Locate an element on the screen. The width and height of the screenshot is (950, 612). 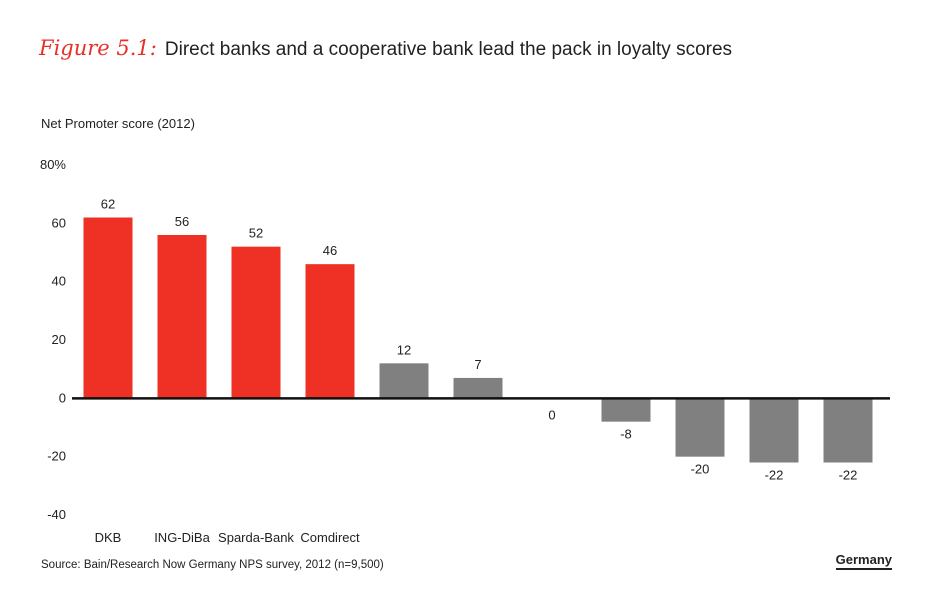
data-label: 56 is located at coordinates (182, 221).